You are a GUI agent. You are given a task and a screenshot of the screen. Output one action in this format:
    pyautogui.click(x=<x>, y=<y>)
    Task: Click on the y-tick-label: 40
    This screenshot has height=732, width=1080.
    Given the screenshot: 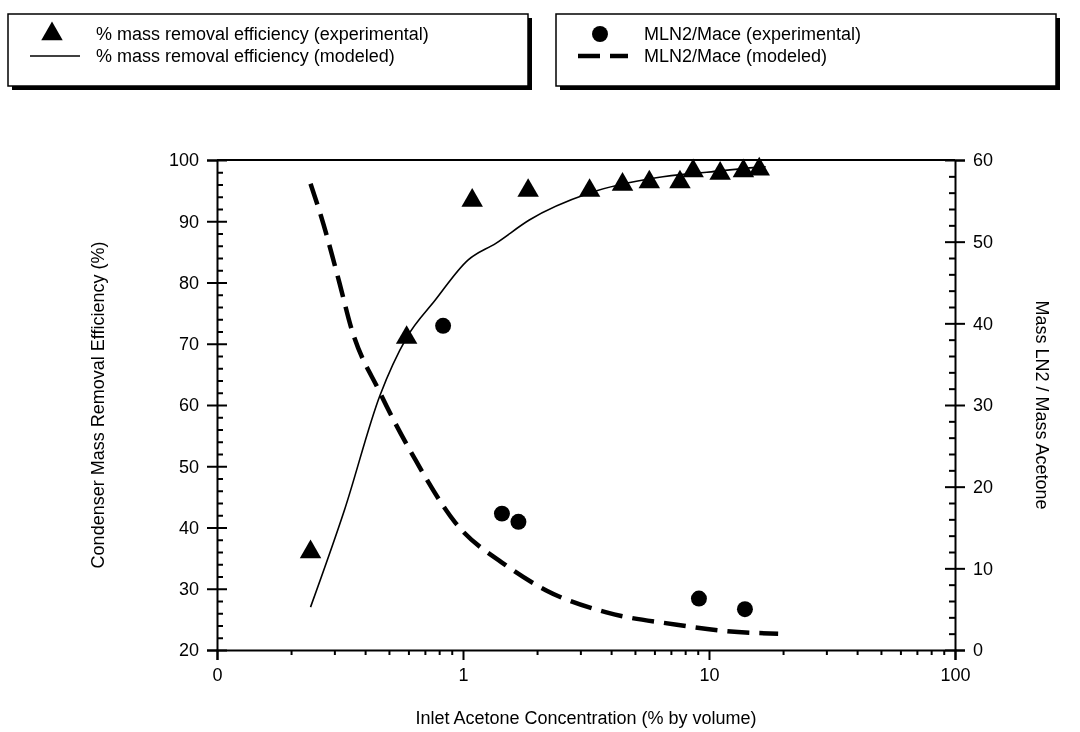 What is the action you would take?
    pyautogui.click(x=188, y=527)
    